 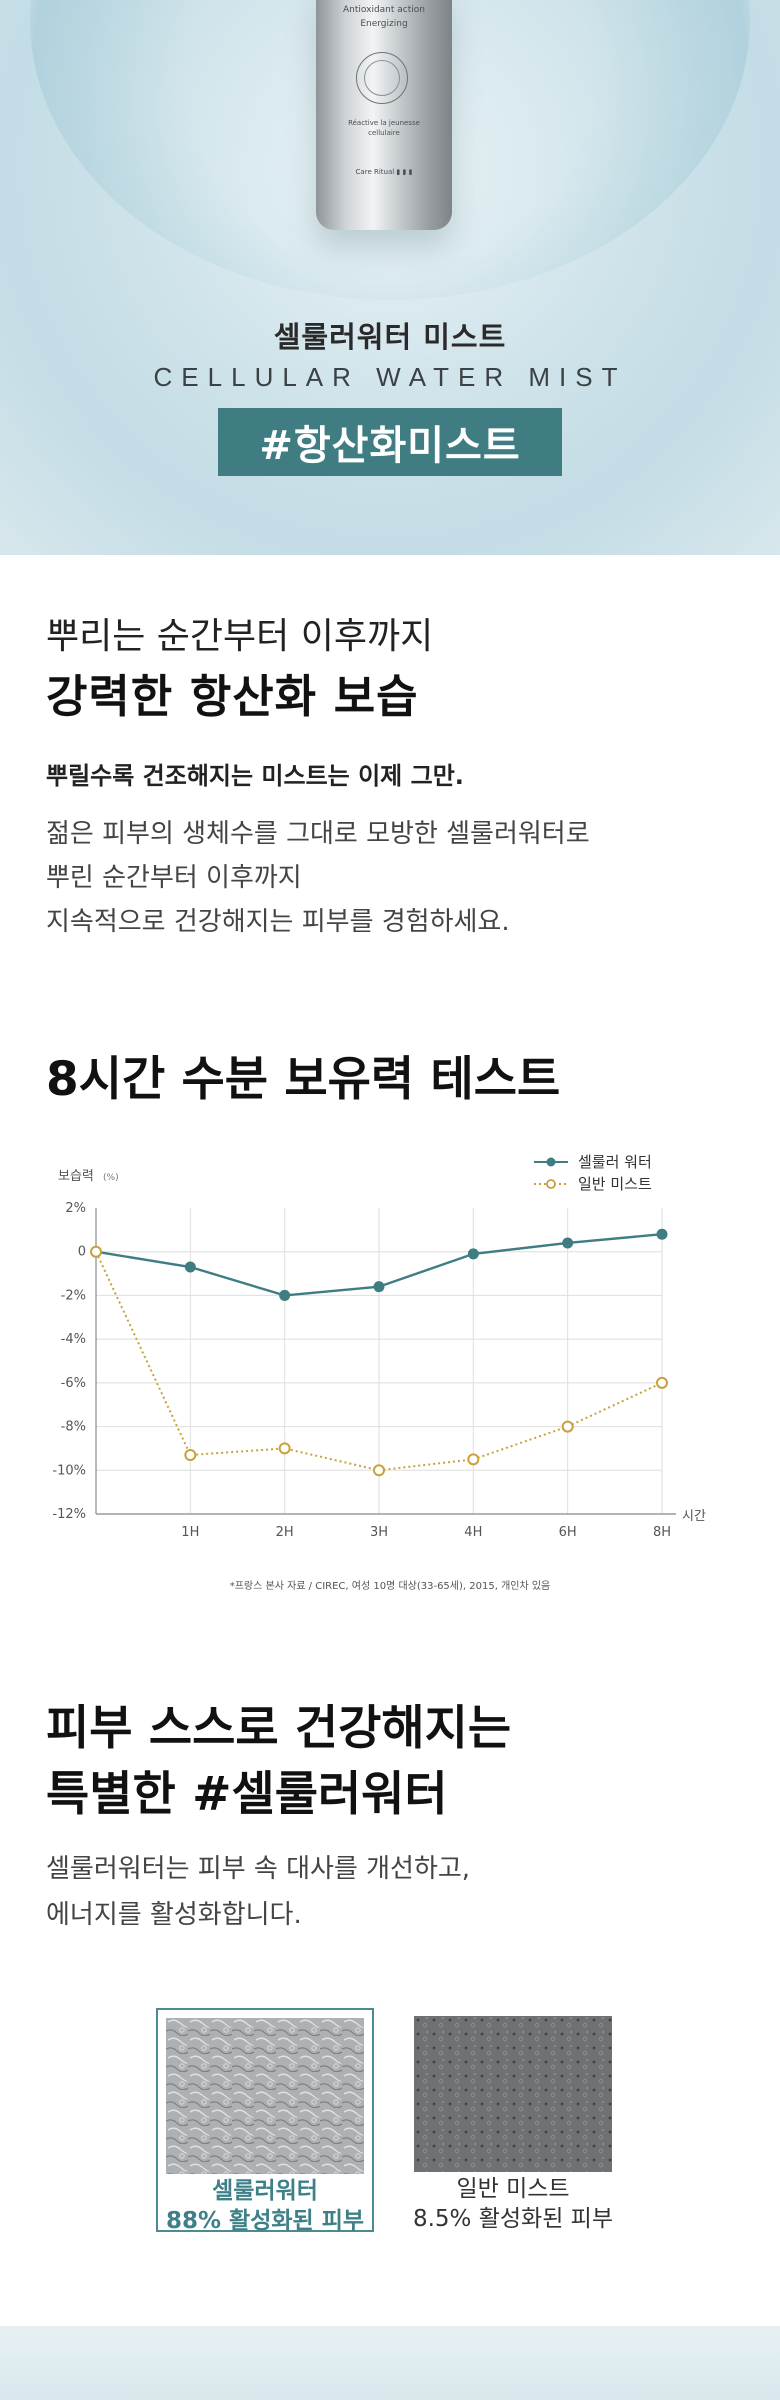 I want to click on y-tick-label: 2%, so click(x=75, y=1208).